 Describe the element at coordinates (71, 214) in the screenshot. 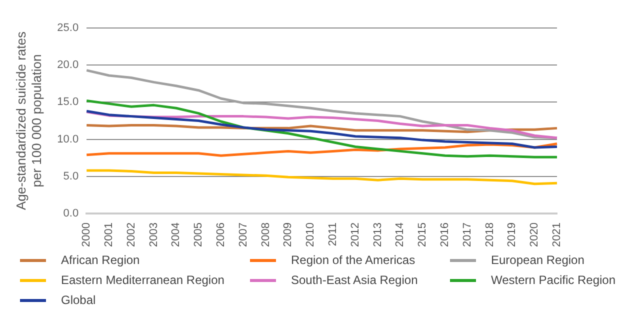

I see `y-tick-label: 0.0` at that location.